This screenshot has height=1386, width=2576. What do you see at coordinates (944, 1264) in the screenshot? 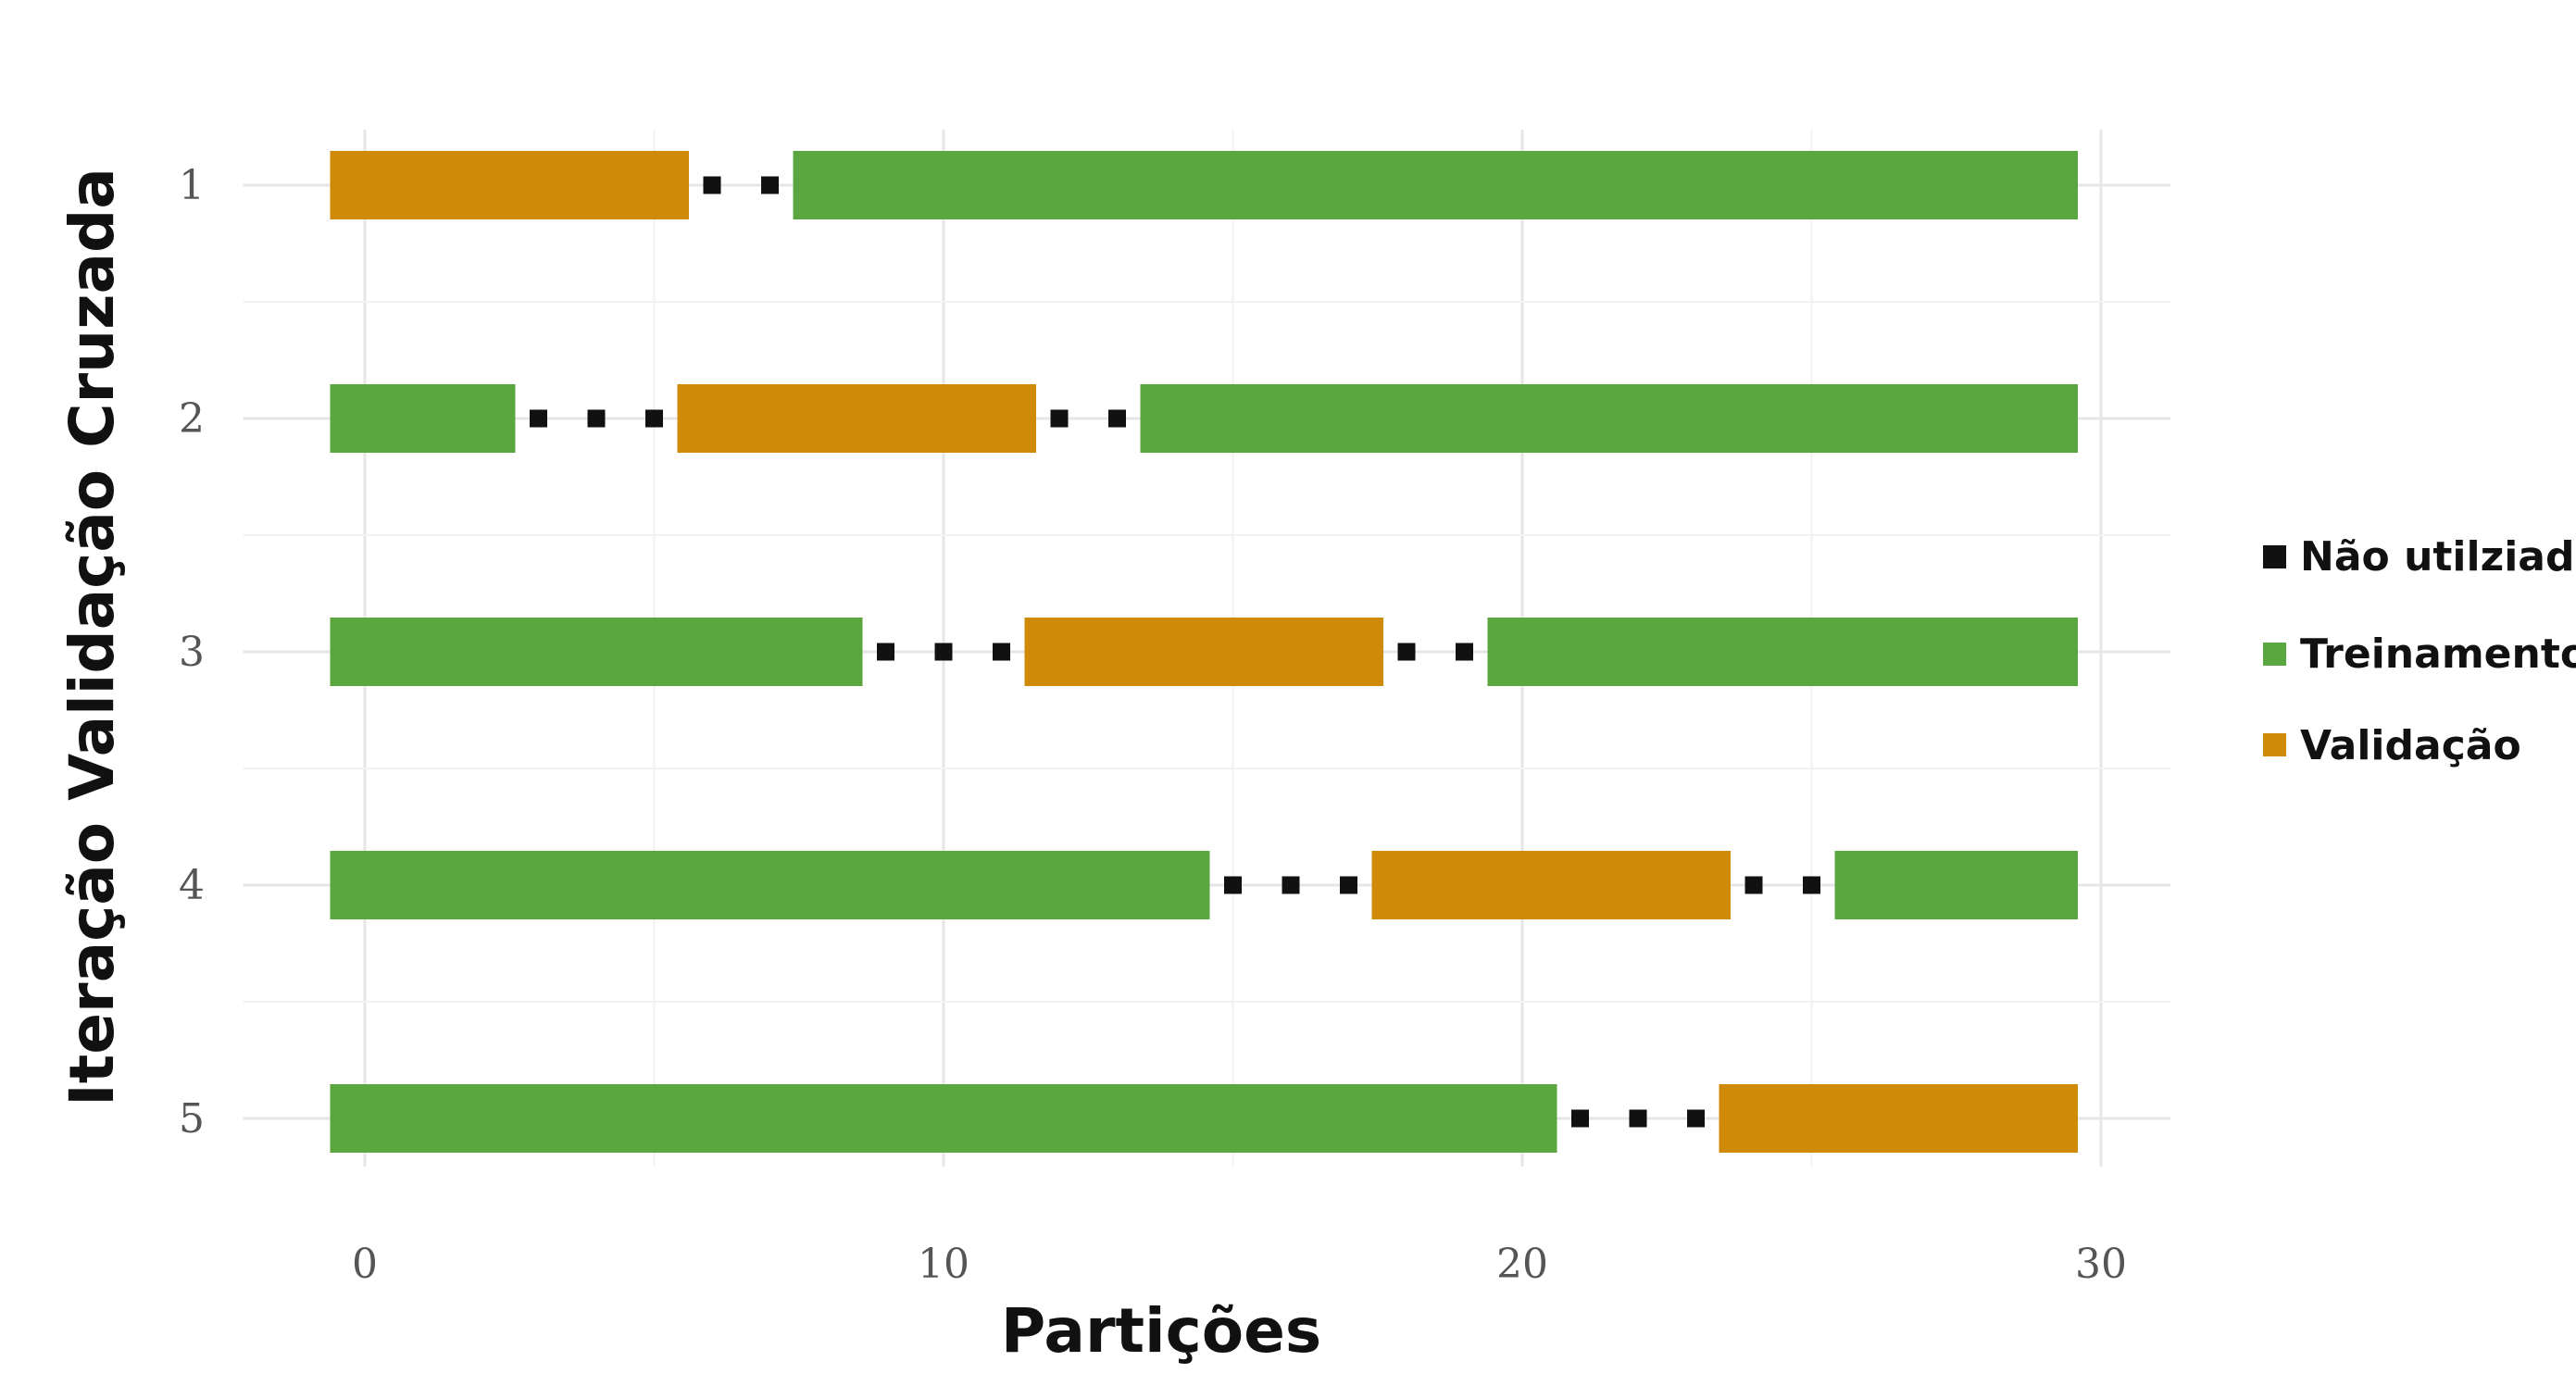
I see `x-tick-label: 10` at bounding box center [944, 1264].